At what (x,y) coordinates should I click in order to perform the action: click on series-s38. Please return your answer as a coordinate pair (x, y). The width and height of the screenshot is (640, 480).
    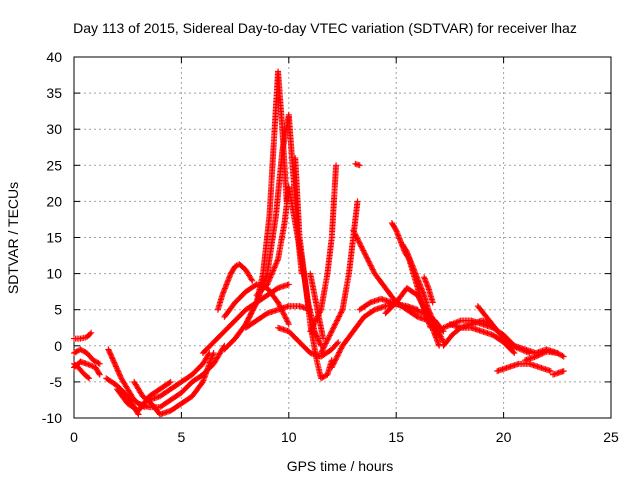
    Looking at the image, I should click on (558, 373).